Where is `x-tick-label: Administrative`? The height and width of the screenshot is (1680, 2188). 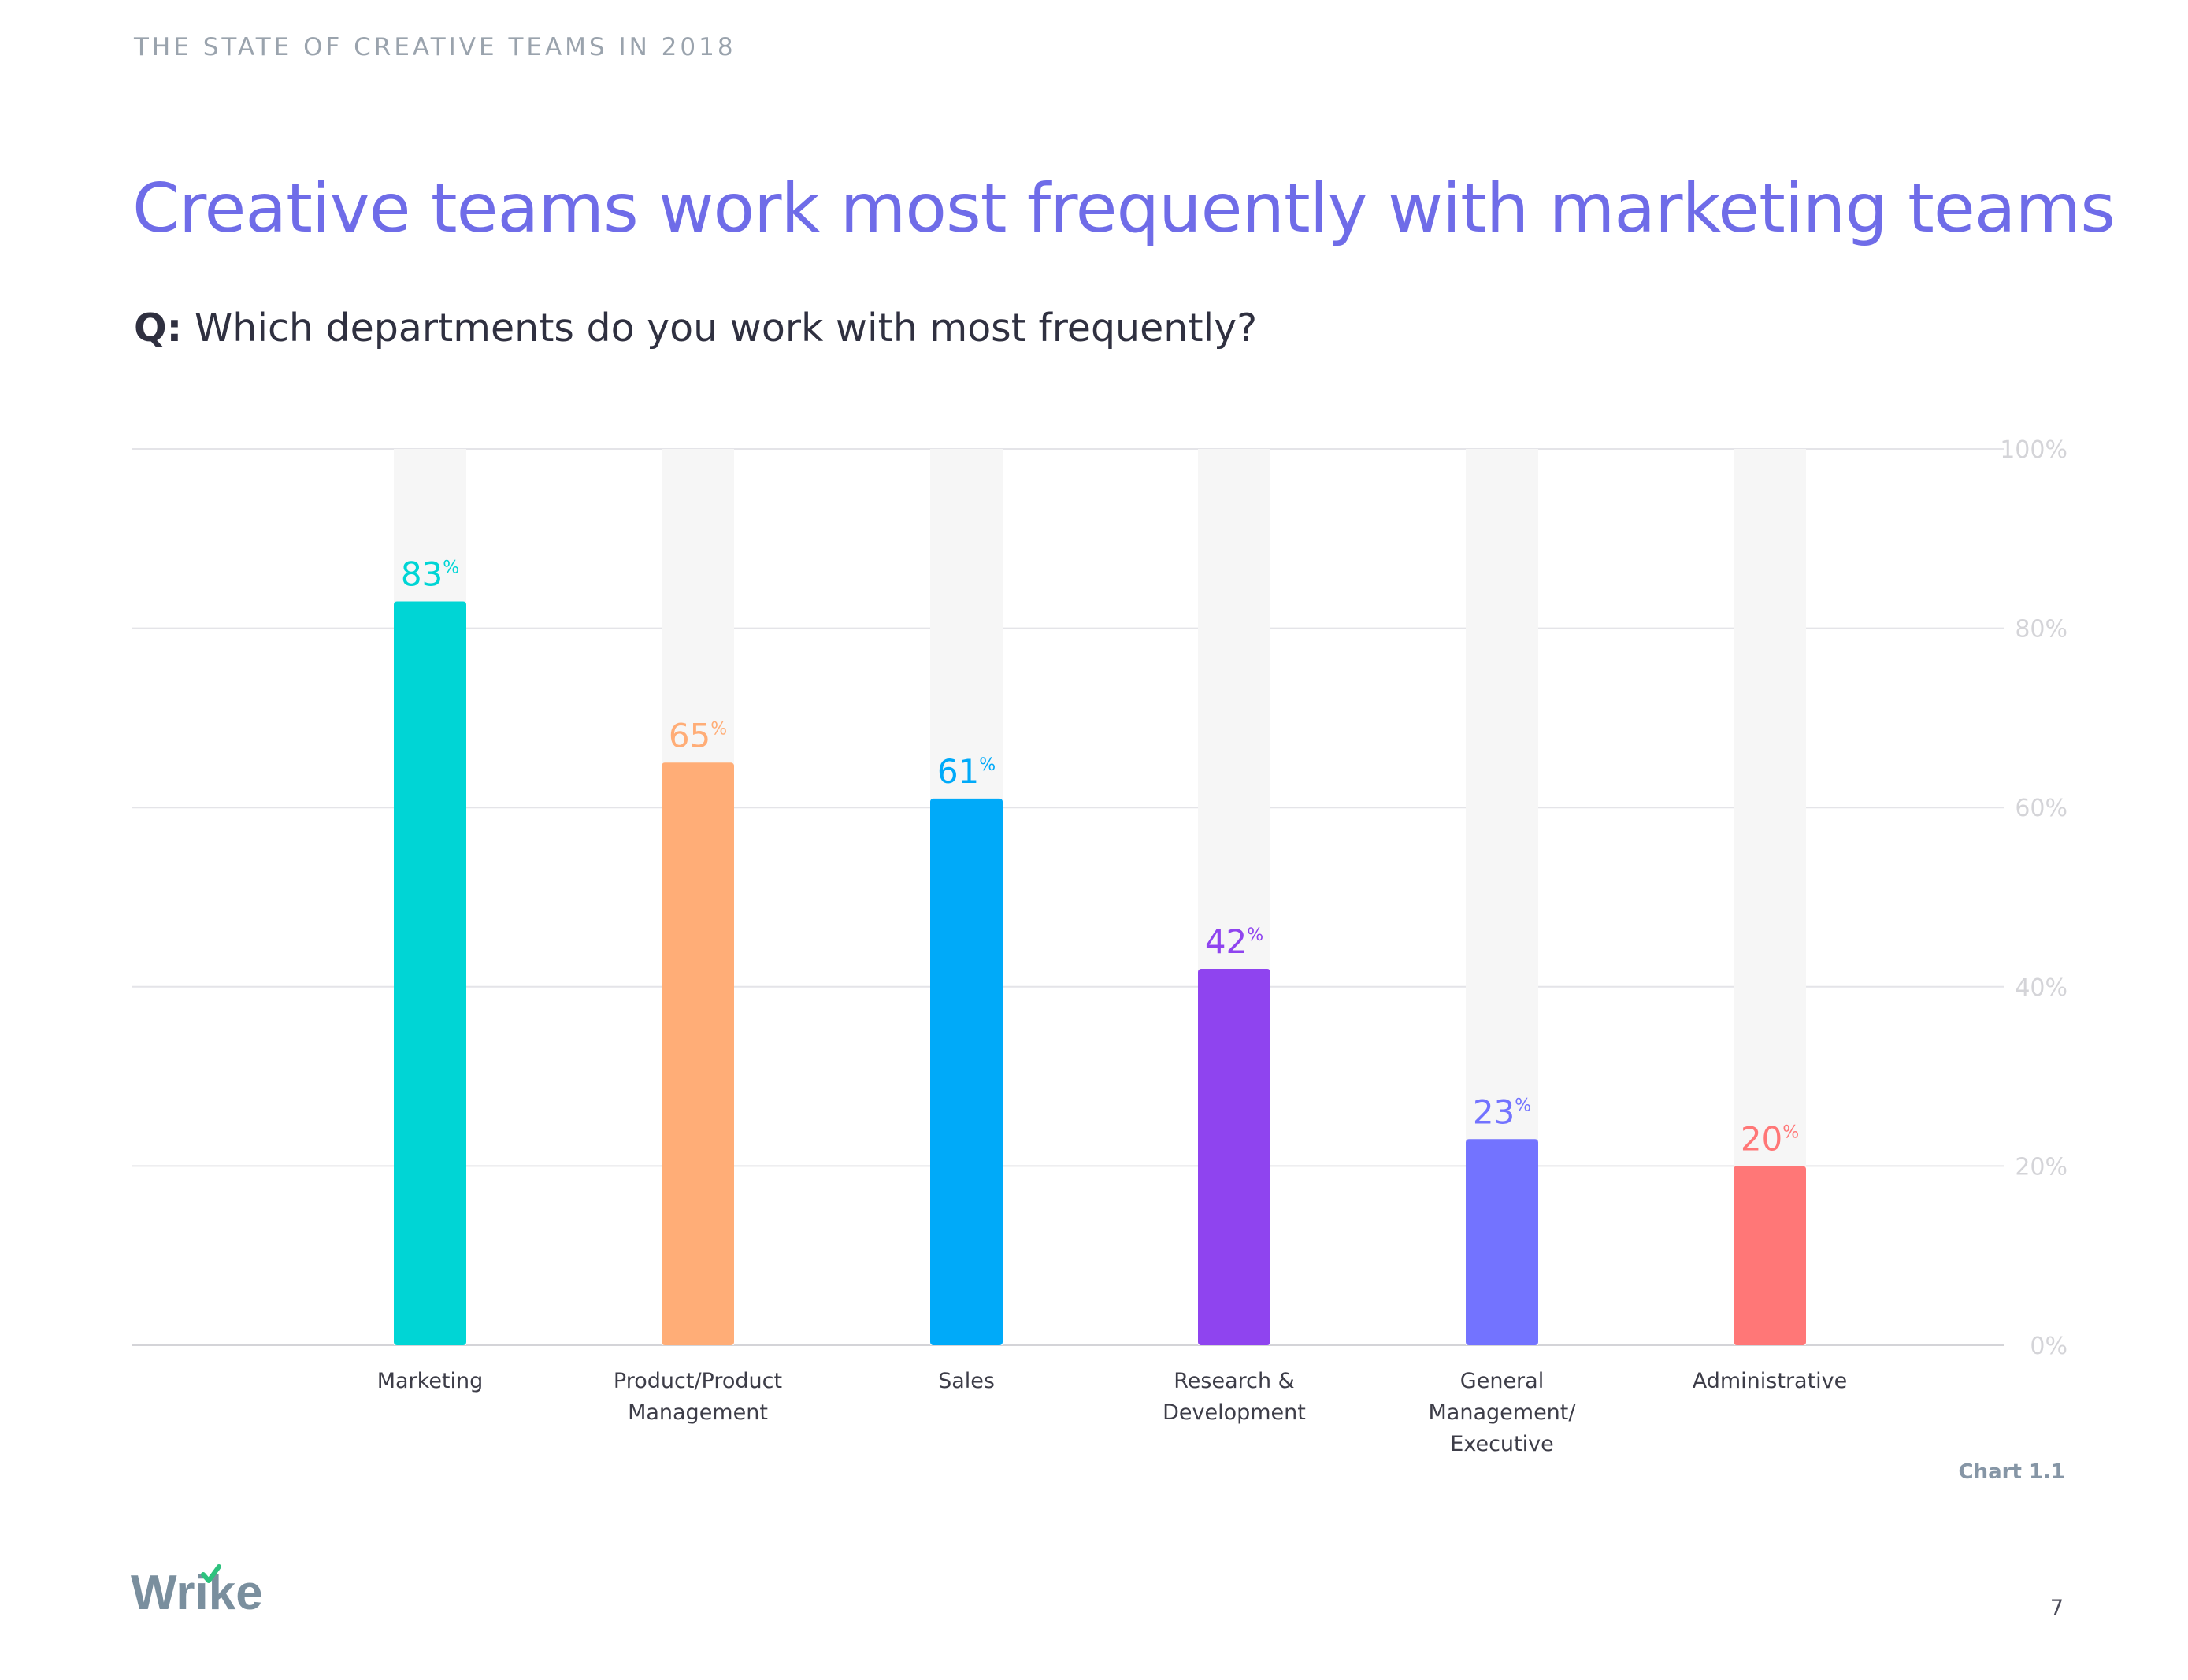 x-tick-label: Administrative is located at coordinates (1770, 1381).